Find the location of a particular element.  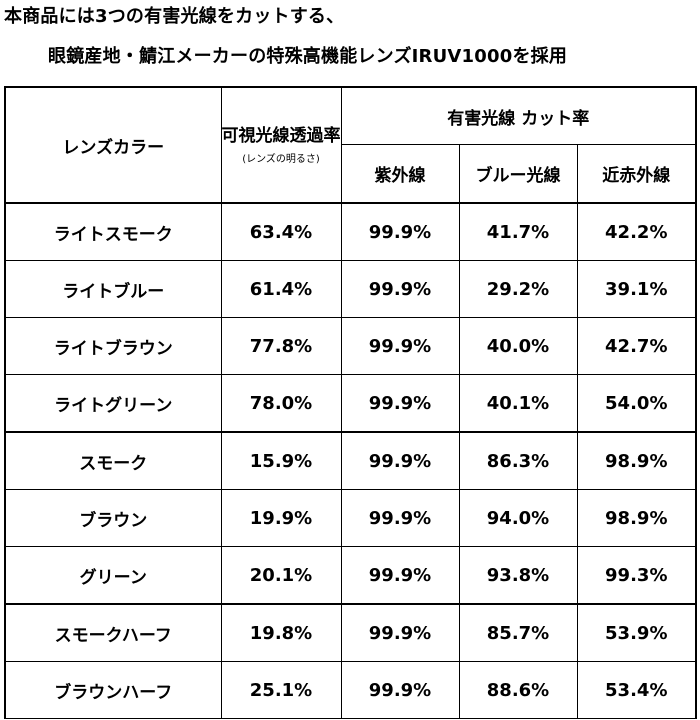

cell-lens-color: ライトブラウン is located at coordinates (113, 346).